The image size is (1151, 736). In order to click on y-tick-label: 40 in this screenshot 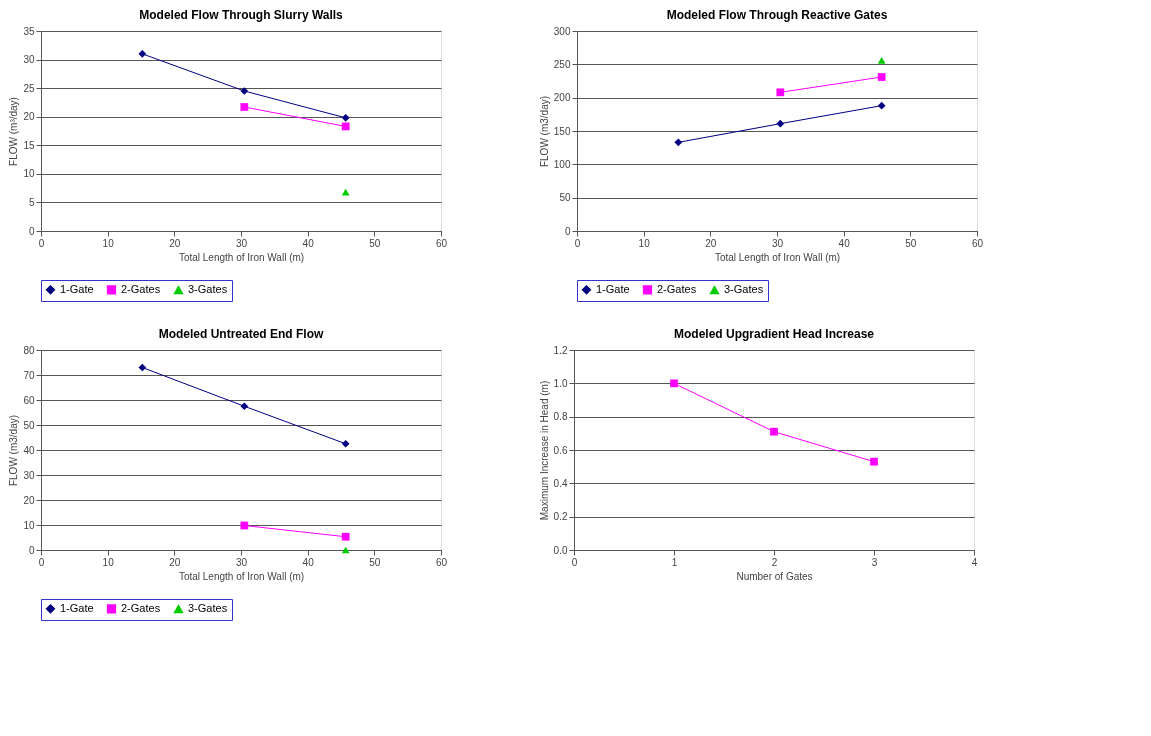, I will do `click(29, 450)`.